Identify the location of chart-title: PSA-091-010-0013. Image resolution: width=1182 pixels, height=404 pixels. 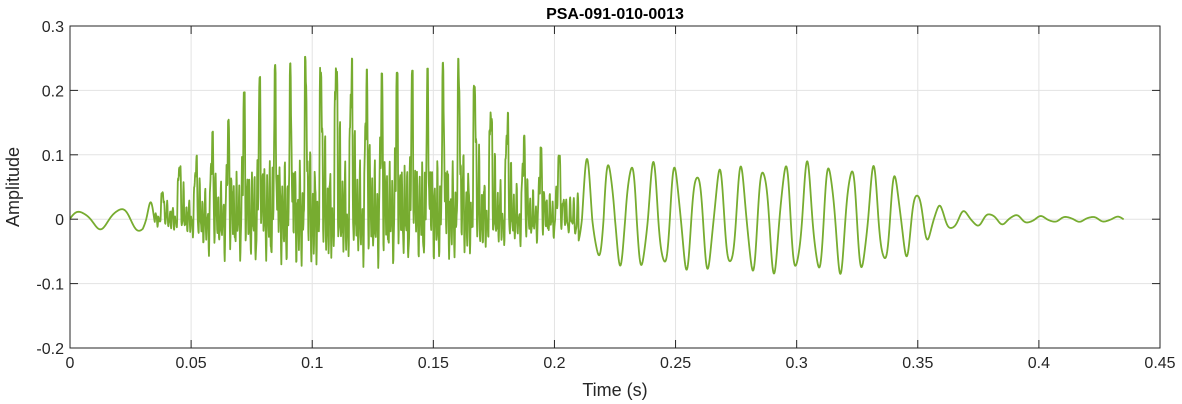
(615, 14).